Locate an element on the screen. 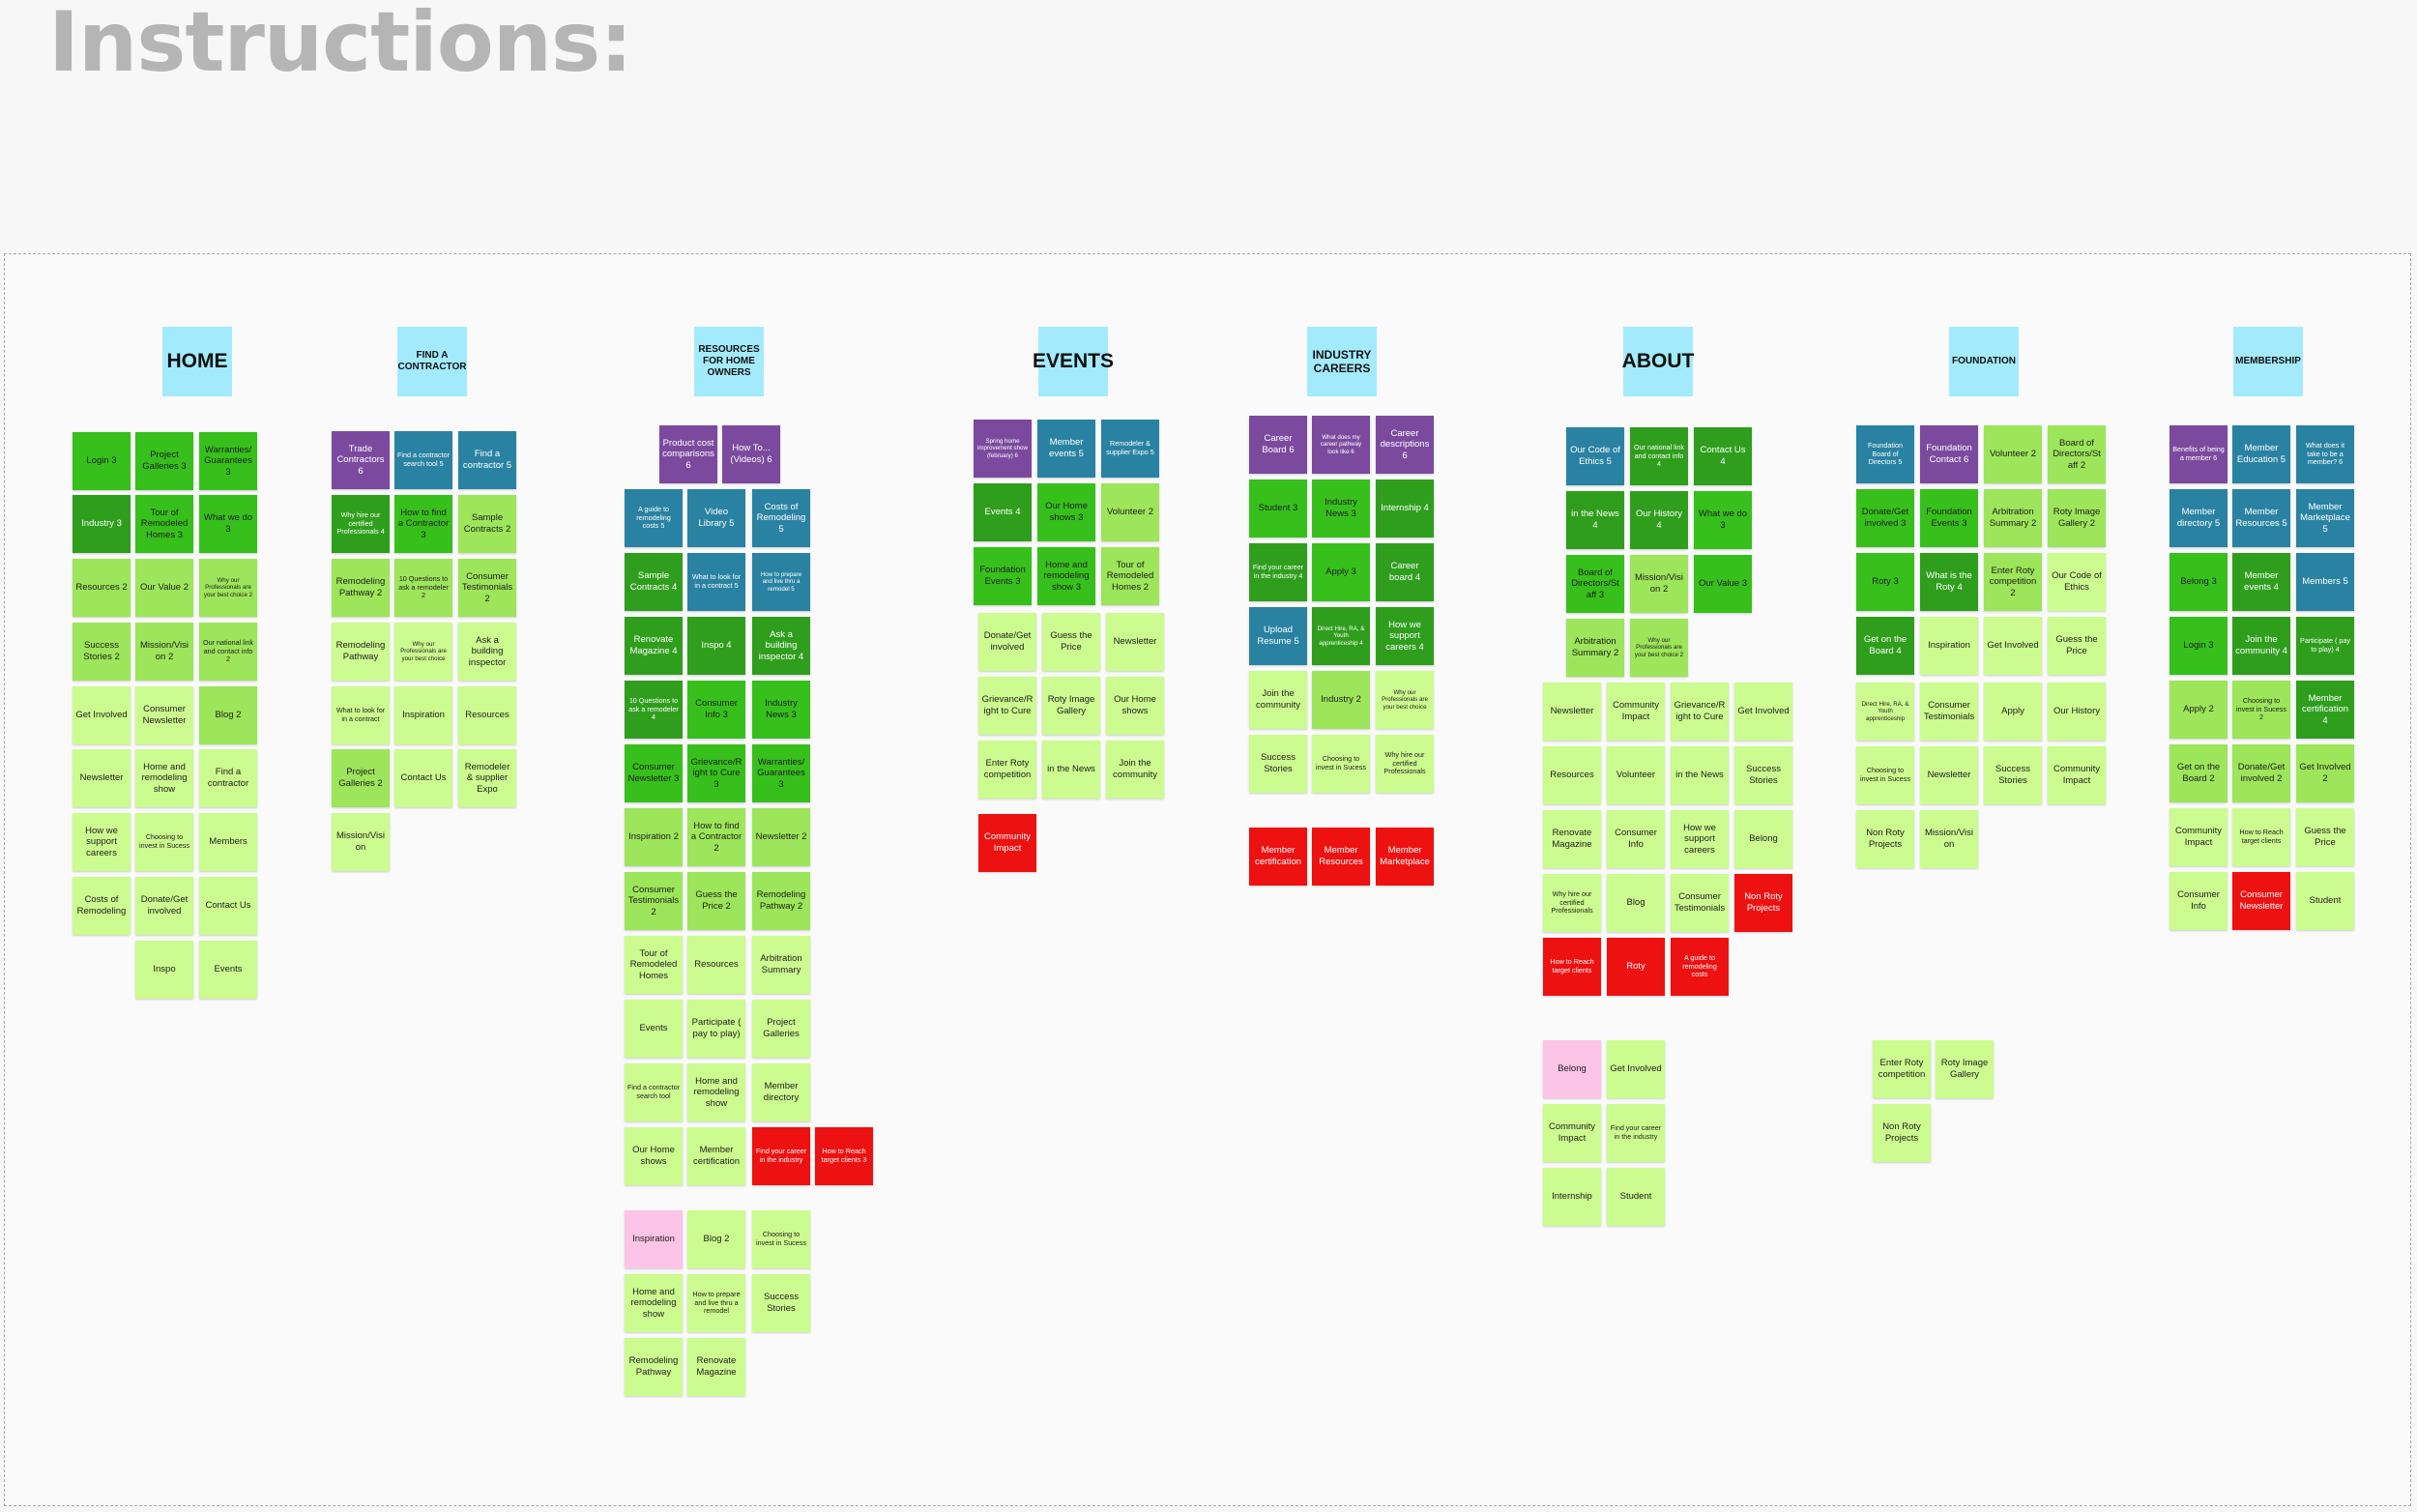 The width and height of the screenshot is (2417, 1512). sticky-note-resources-remodeling-pathway: Remodeling Pathway is located at coordinates (654, 1367).